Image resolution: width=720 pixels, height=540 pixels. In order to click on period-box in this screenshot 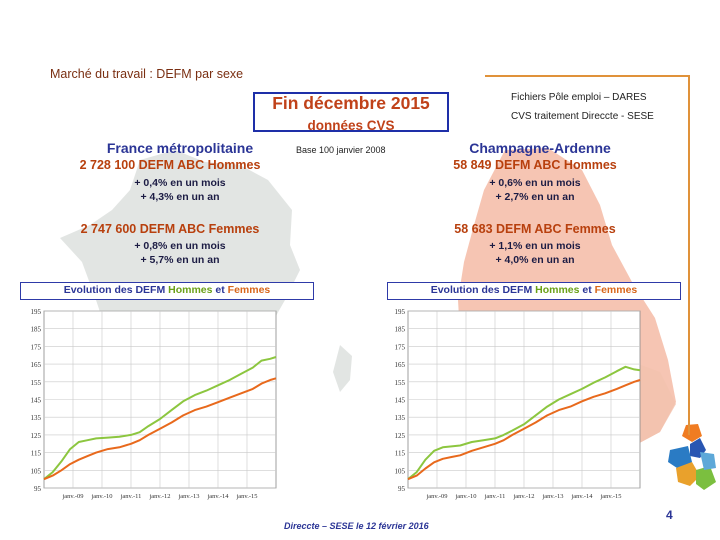, I will do `click(351, 112)`.